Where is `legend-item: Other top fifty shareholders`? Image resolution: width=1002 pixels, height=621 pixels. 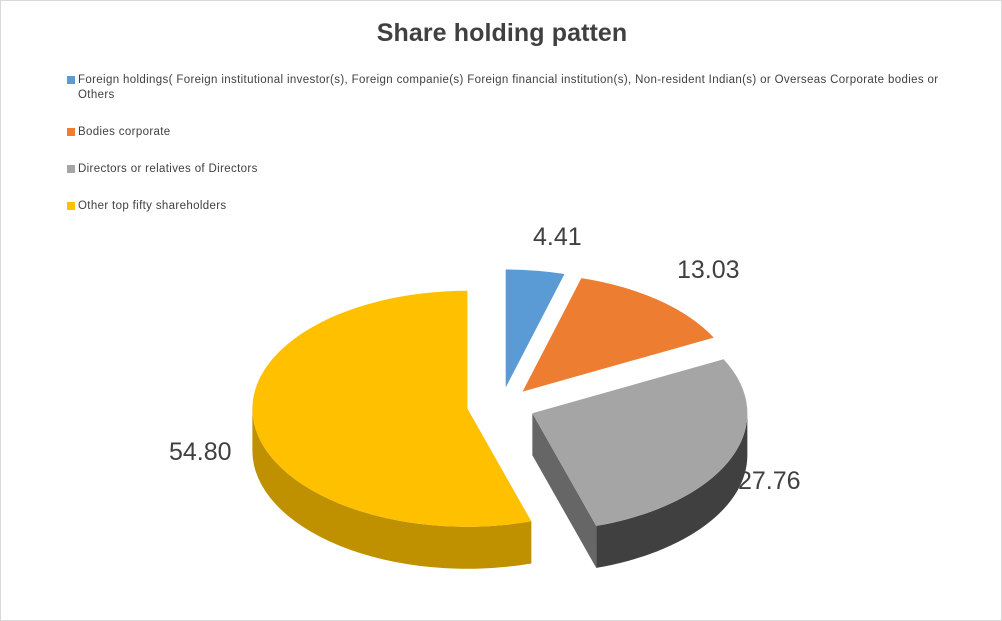
legend-item: Other top fifty shareholders is located at coordinates (507, 206).